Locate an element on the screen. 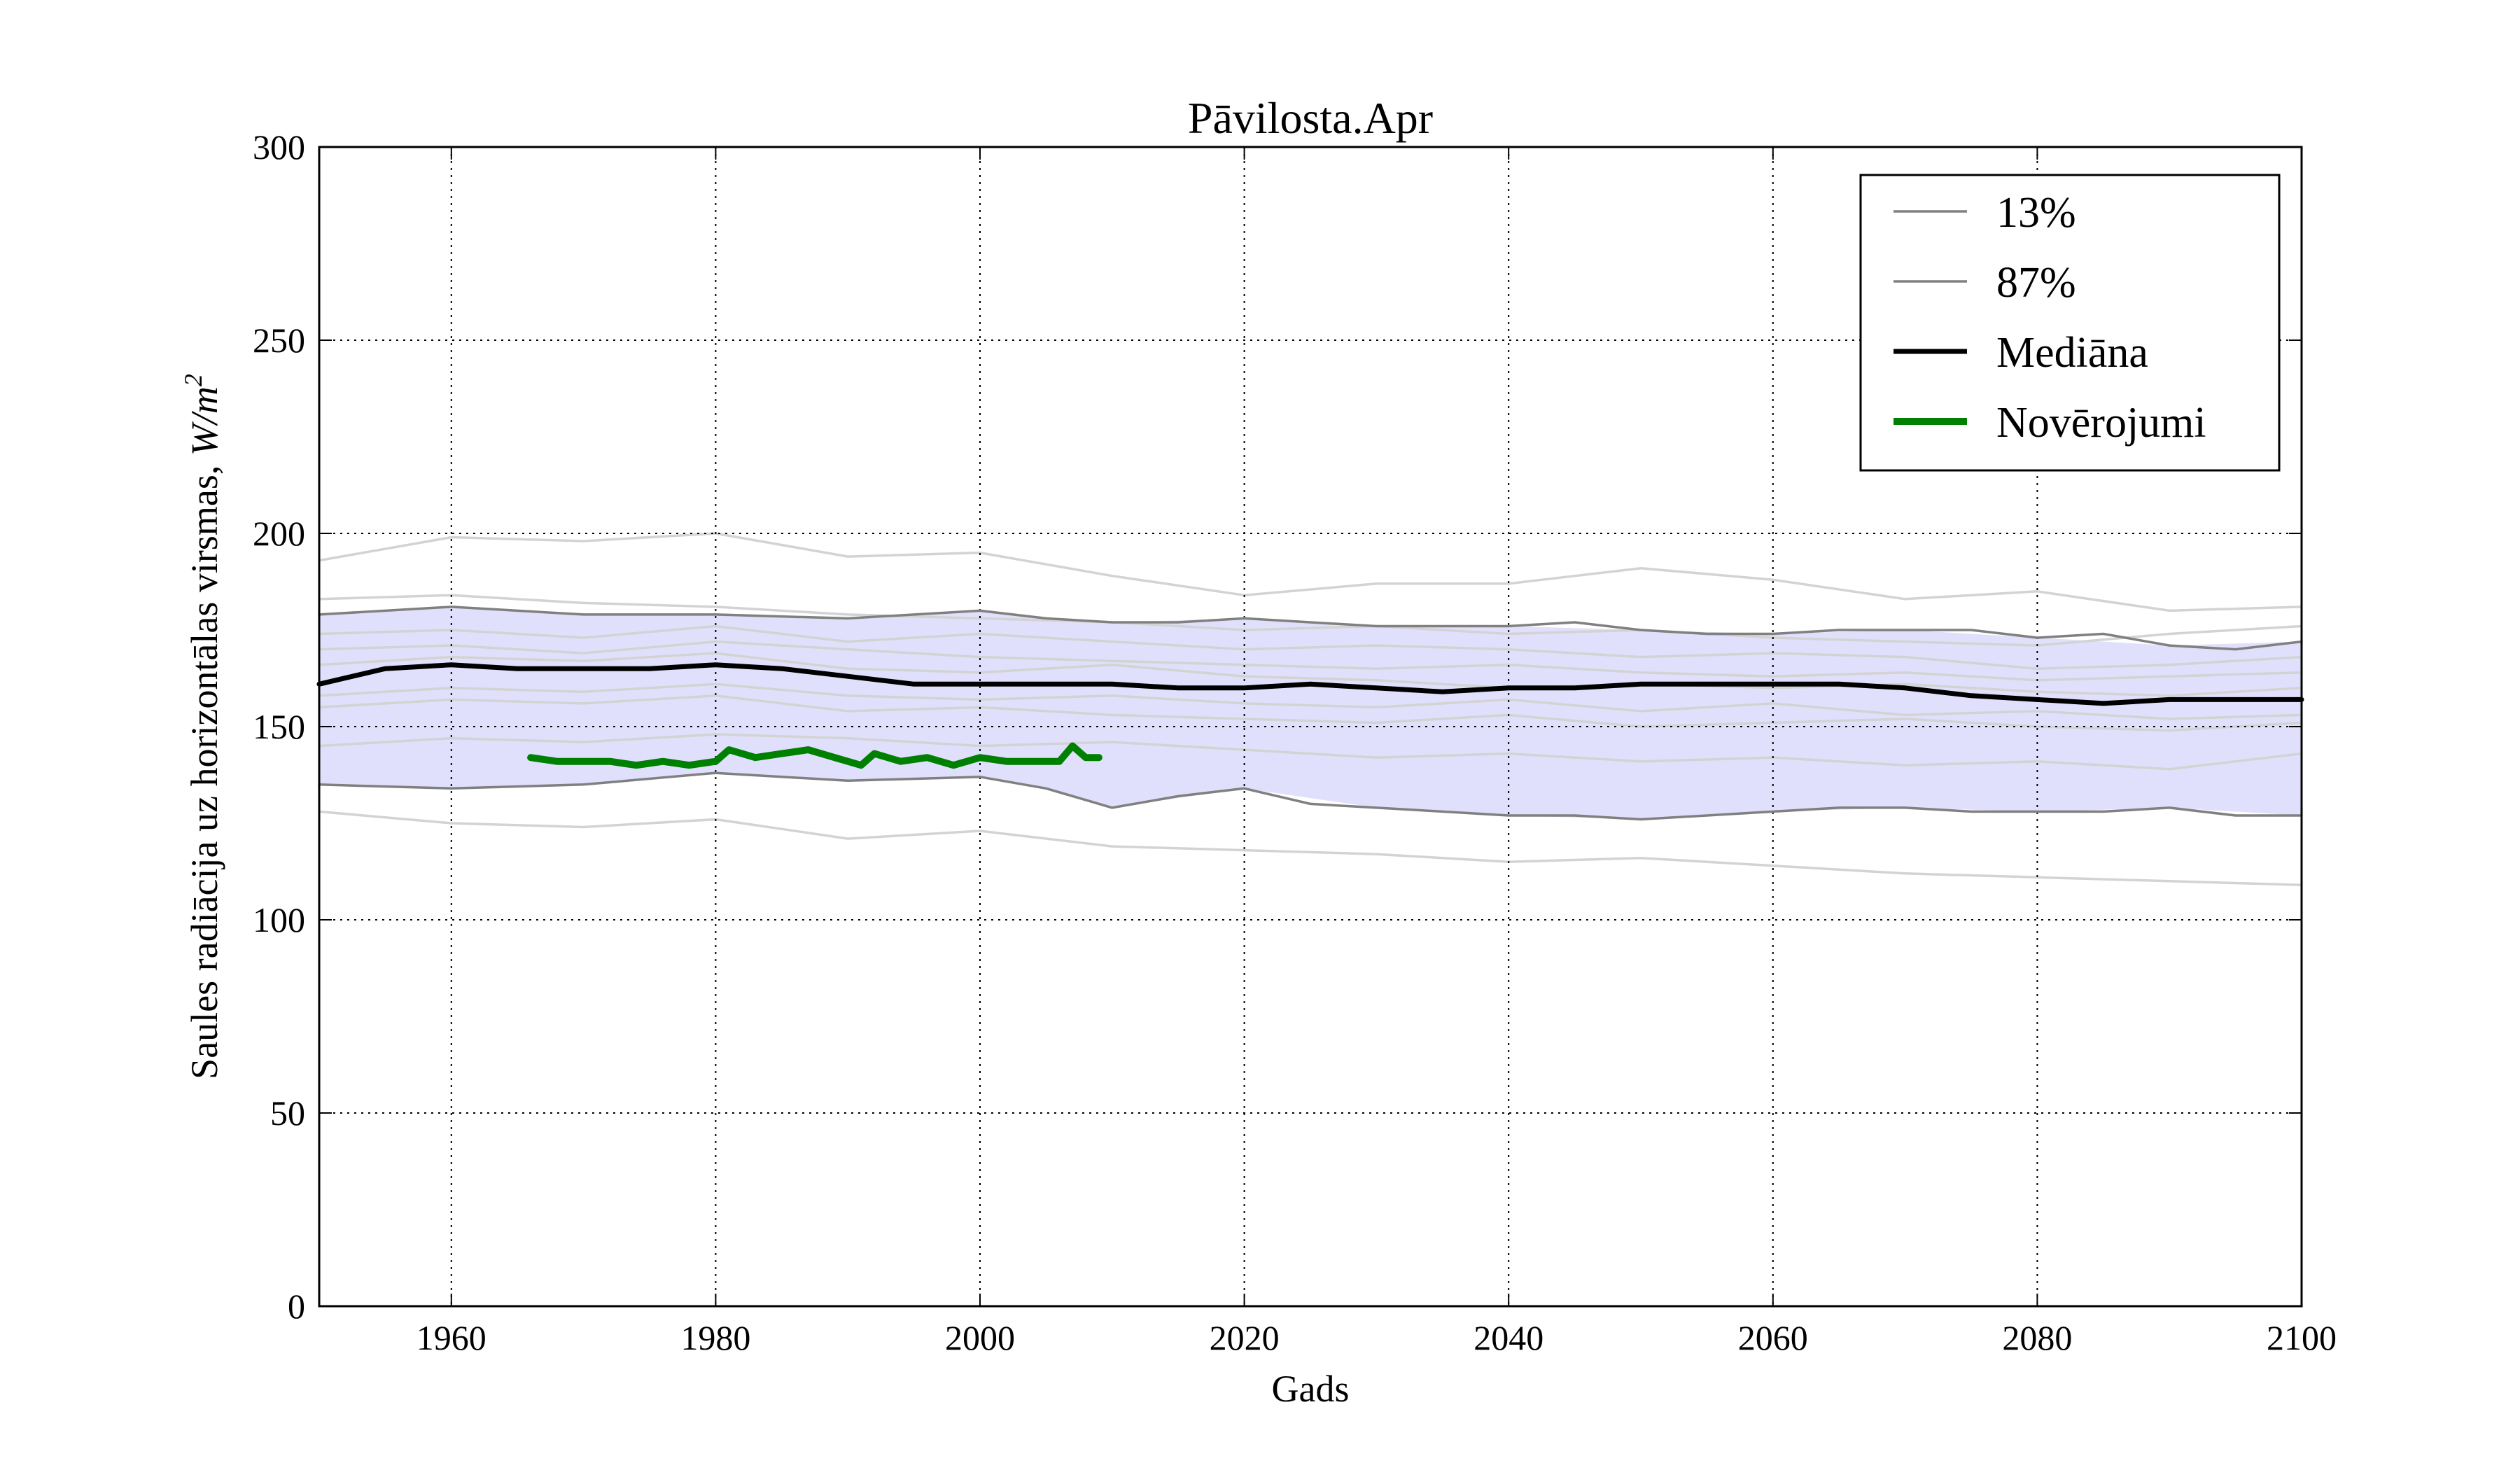  x-tick-label: 2060 is located at coordinates (1773, 1337).